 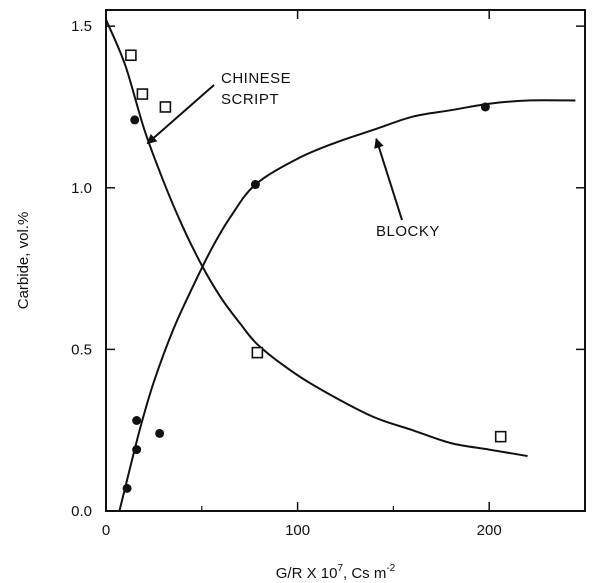 I want to click on x-axis-title: G/R X 107, Cs m-2, so click(x=336, y=572).